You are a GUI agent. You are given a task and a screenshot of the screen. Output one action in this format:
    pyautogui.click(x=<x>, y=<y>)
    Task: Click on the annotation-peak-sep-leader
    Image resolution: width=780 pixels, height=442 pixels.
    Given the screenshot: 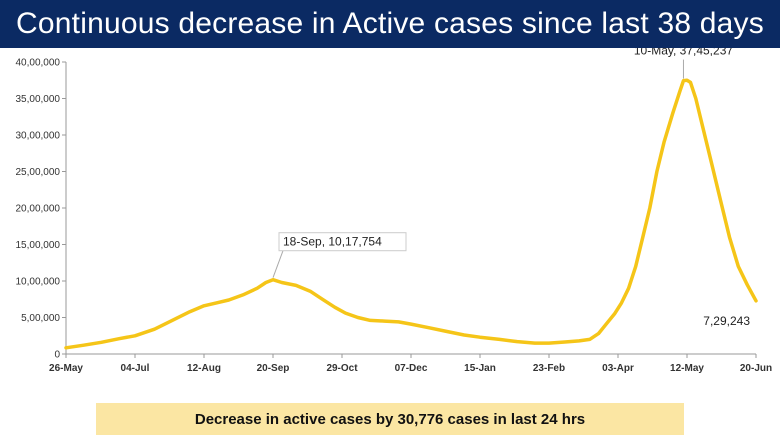 What is the action you would take?
    pyautogui.click(x=278, y=264)
    